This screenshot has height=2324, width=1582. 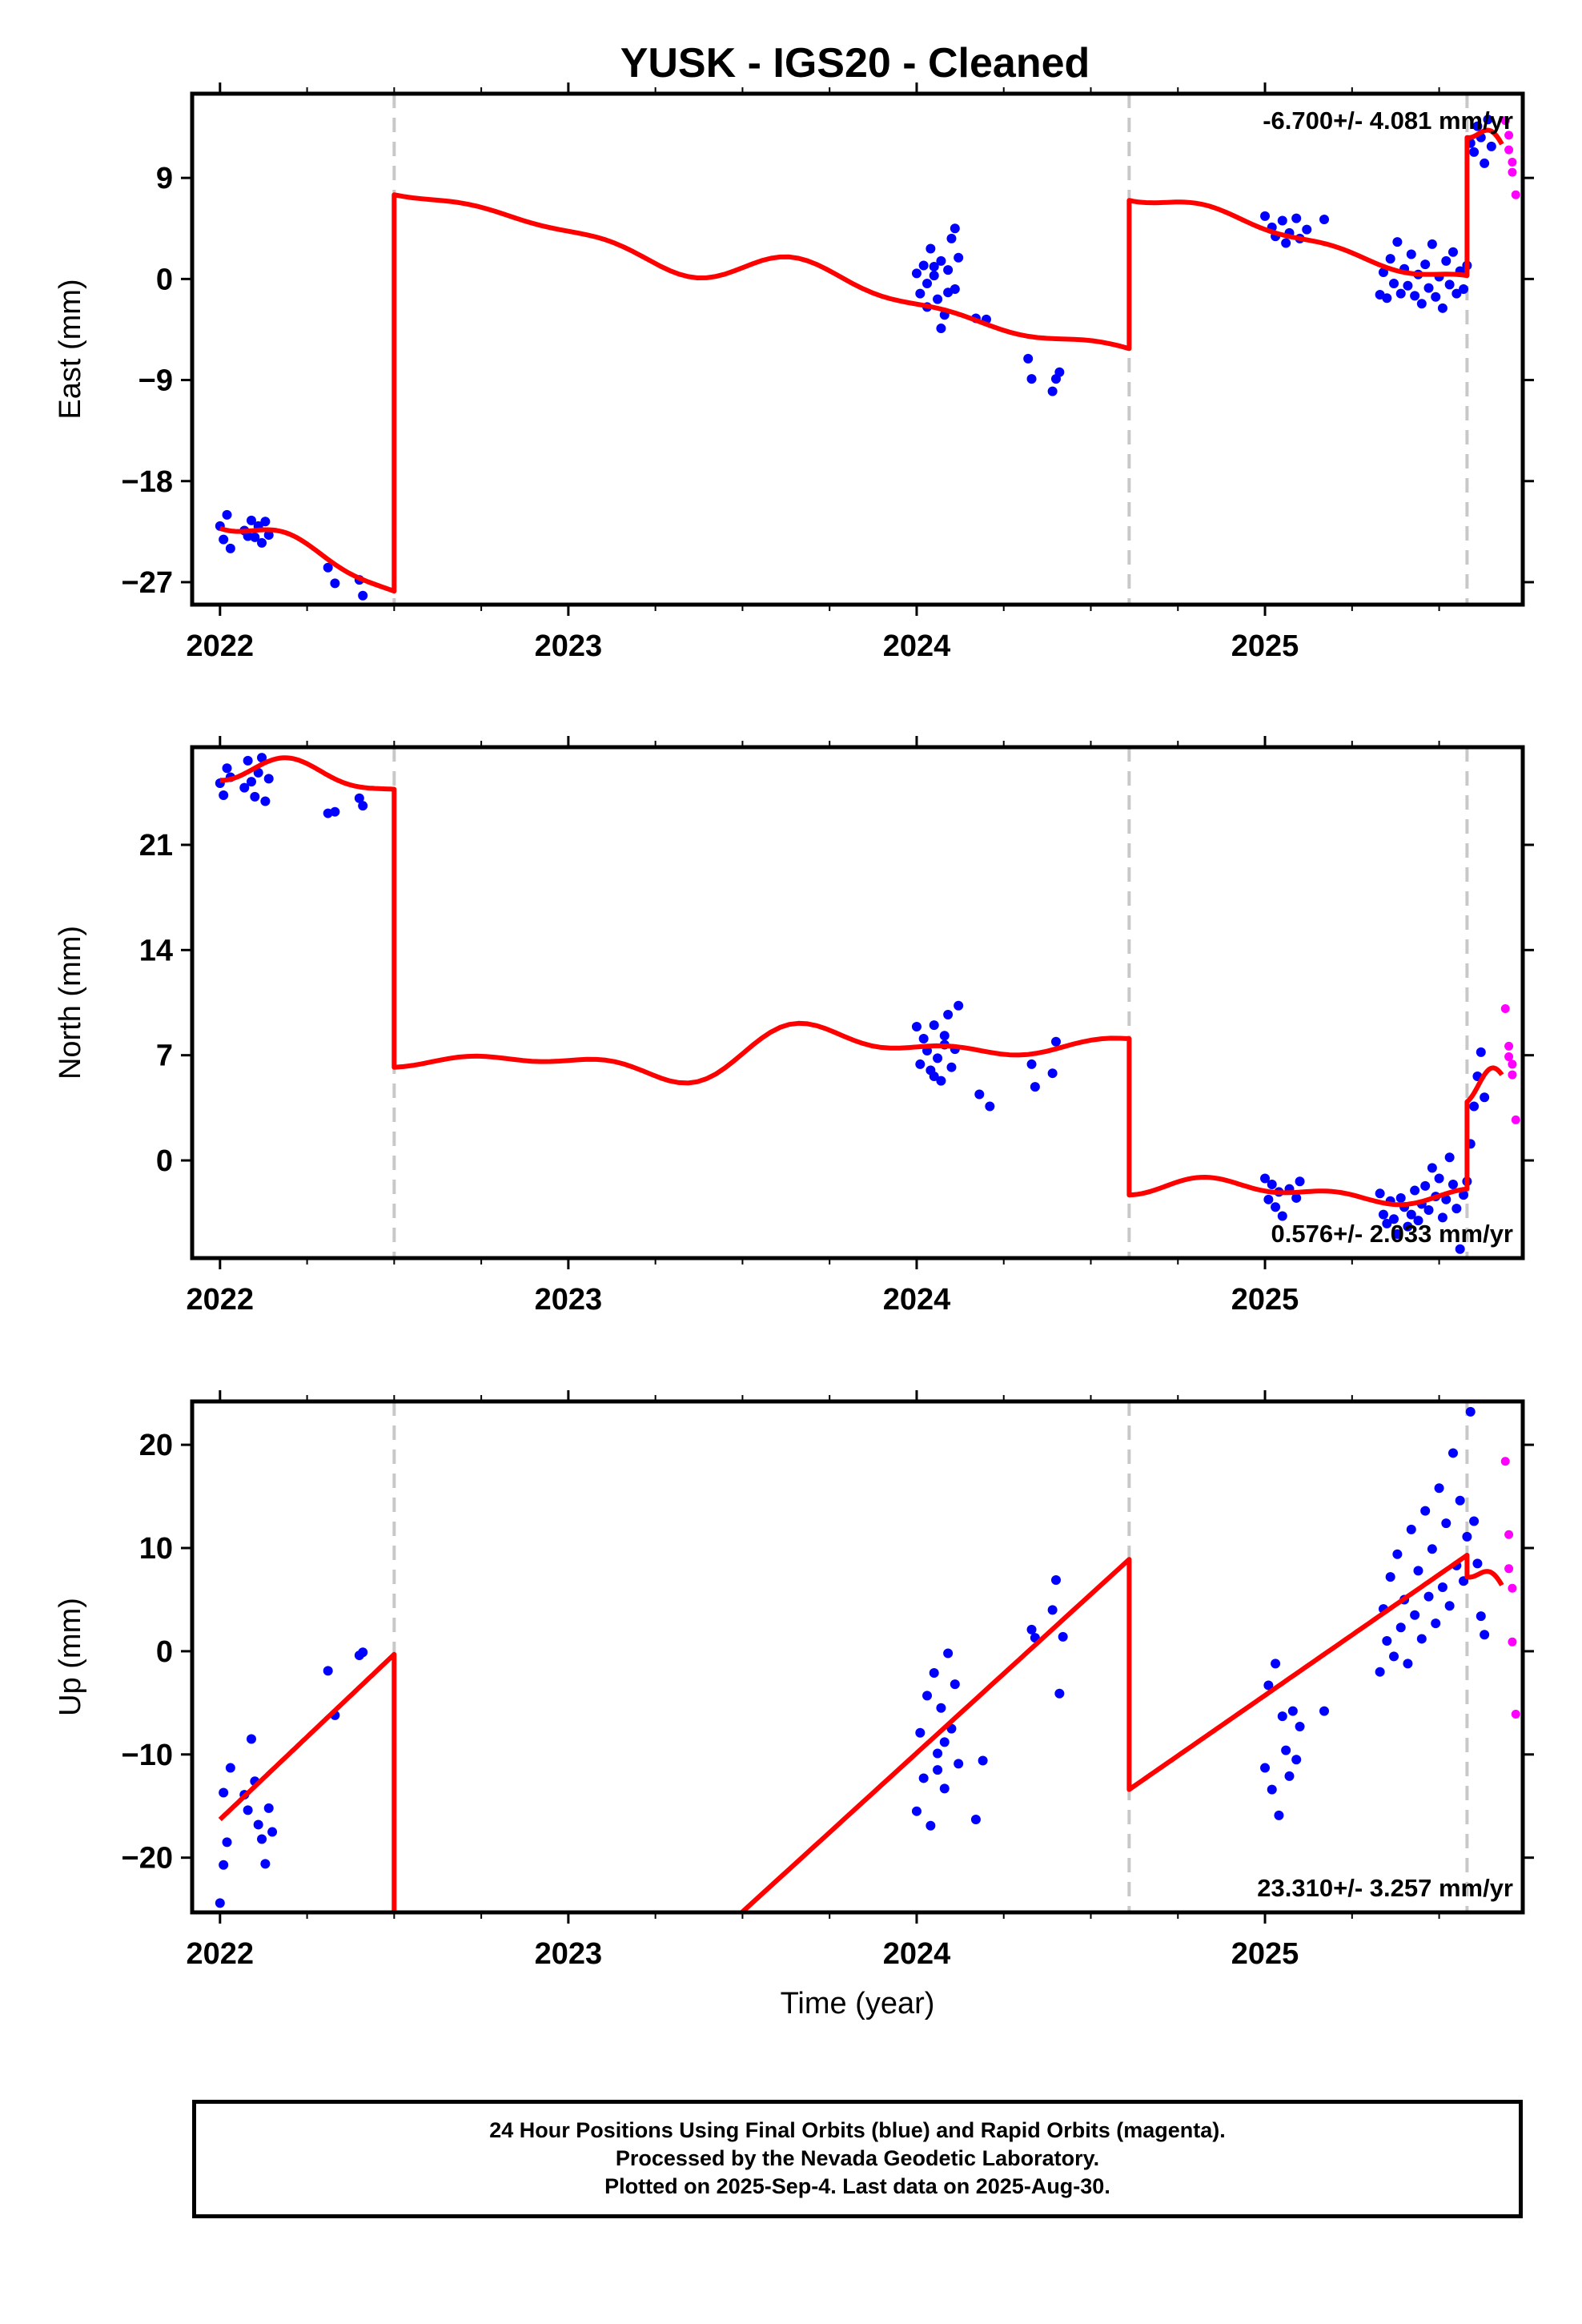 I want to click on north-y-tick-label: 7, so click(x=164, y=1056).